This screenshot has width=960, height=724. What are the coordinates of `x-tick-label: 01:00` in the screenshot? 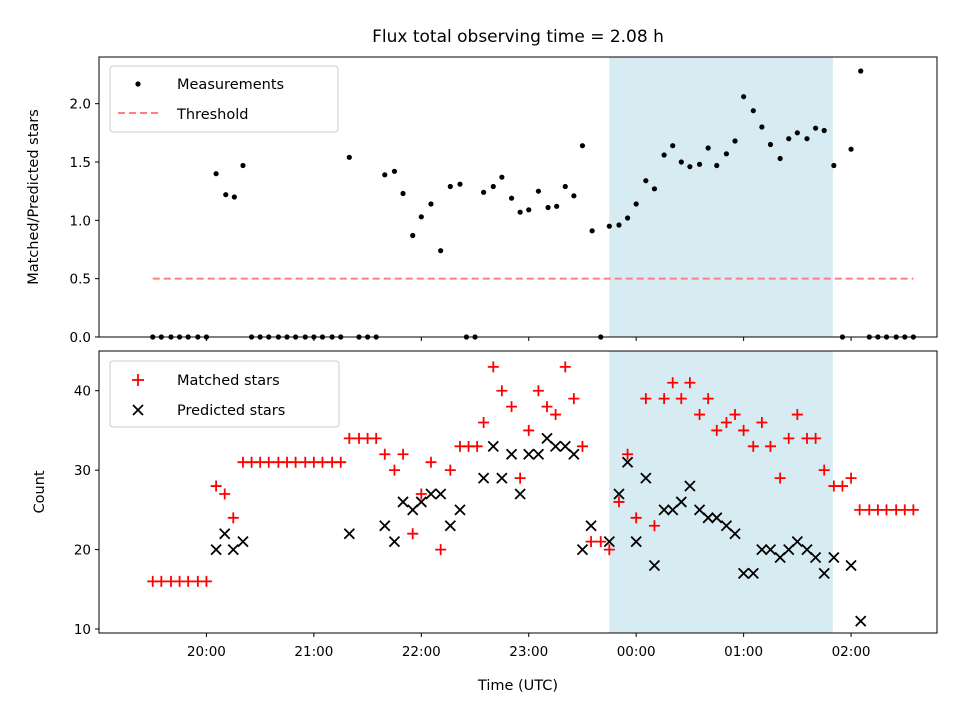 It's located at (743, 652).